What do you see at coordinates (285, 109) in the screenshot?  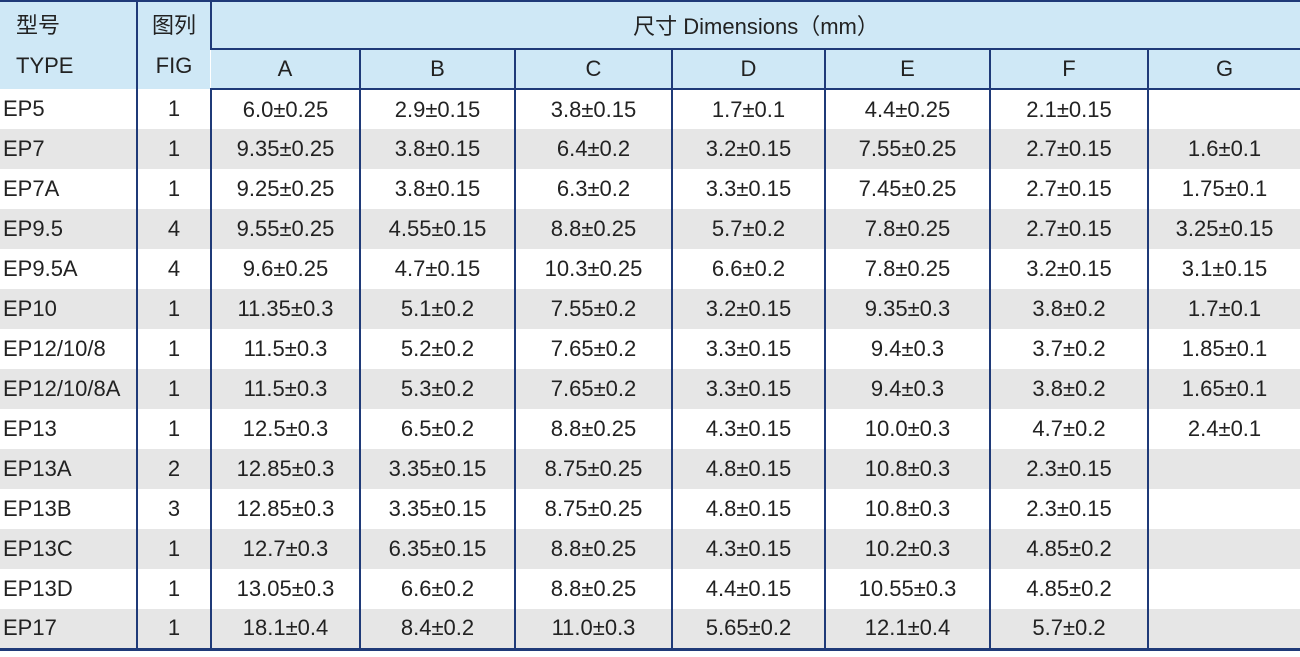 I see `cell: 6.0±0.25` at bounding box center [285, 109].